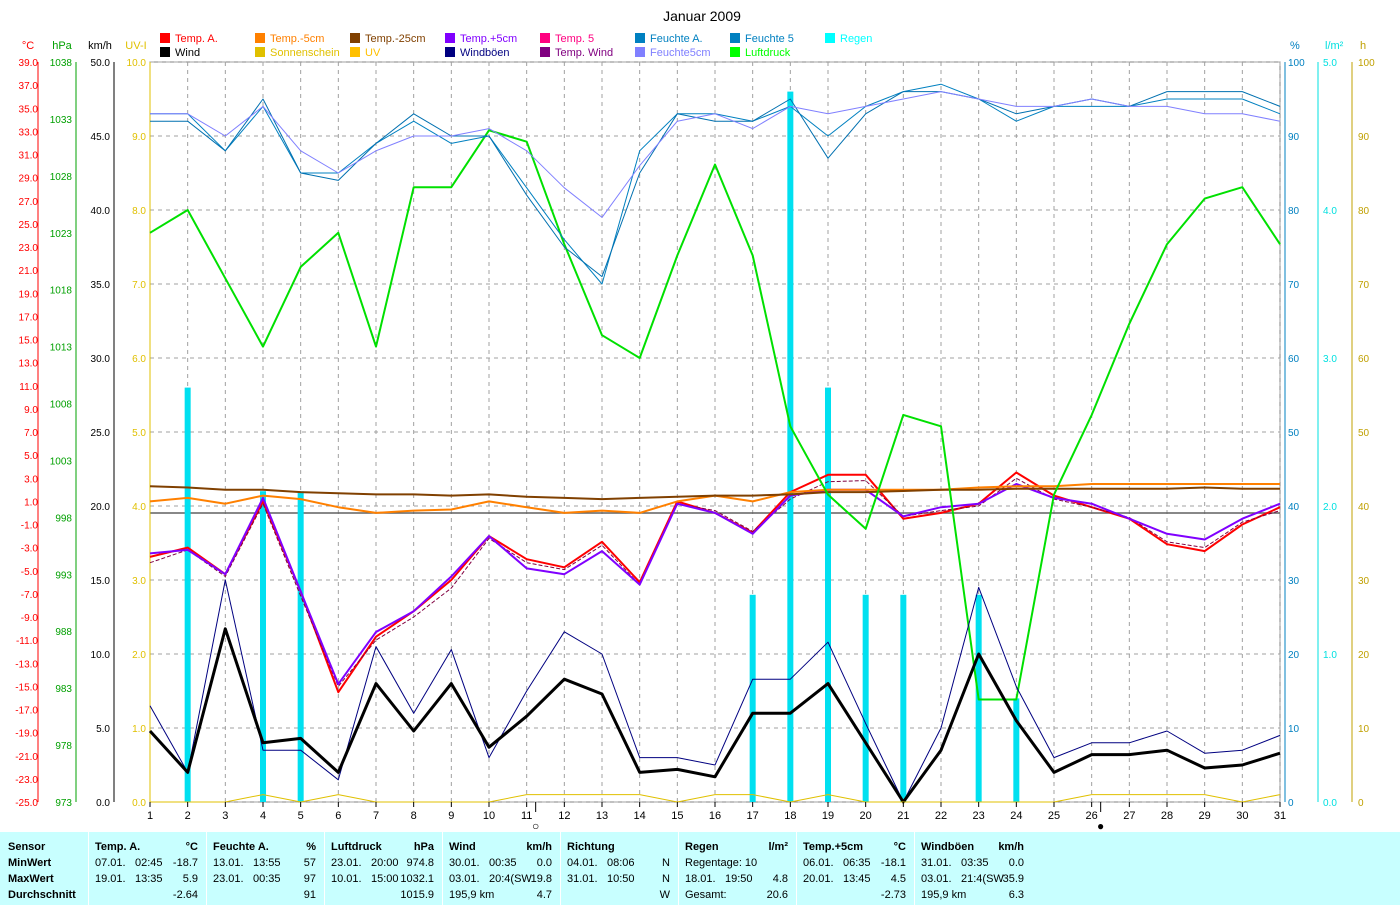 The image size is (1400, 905). Describe the element at coordinates (489, 816) in the screenshot. I see `x-tick-label: 10` at that location.